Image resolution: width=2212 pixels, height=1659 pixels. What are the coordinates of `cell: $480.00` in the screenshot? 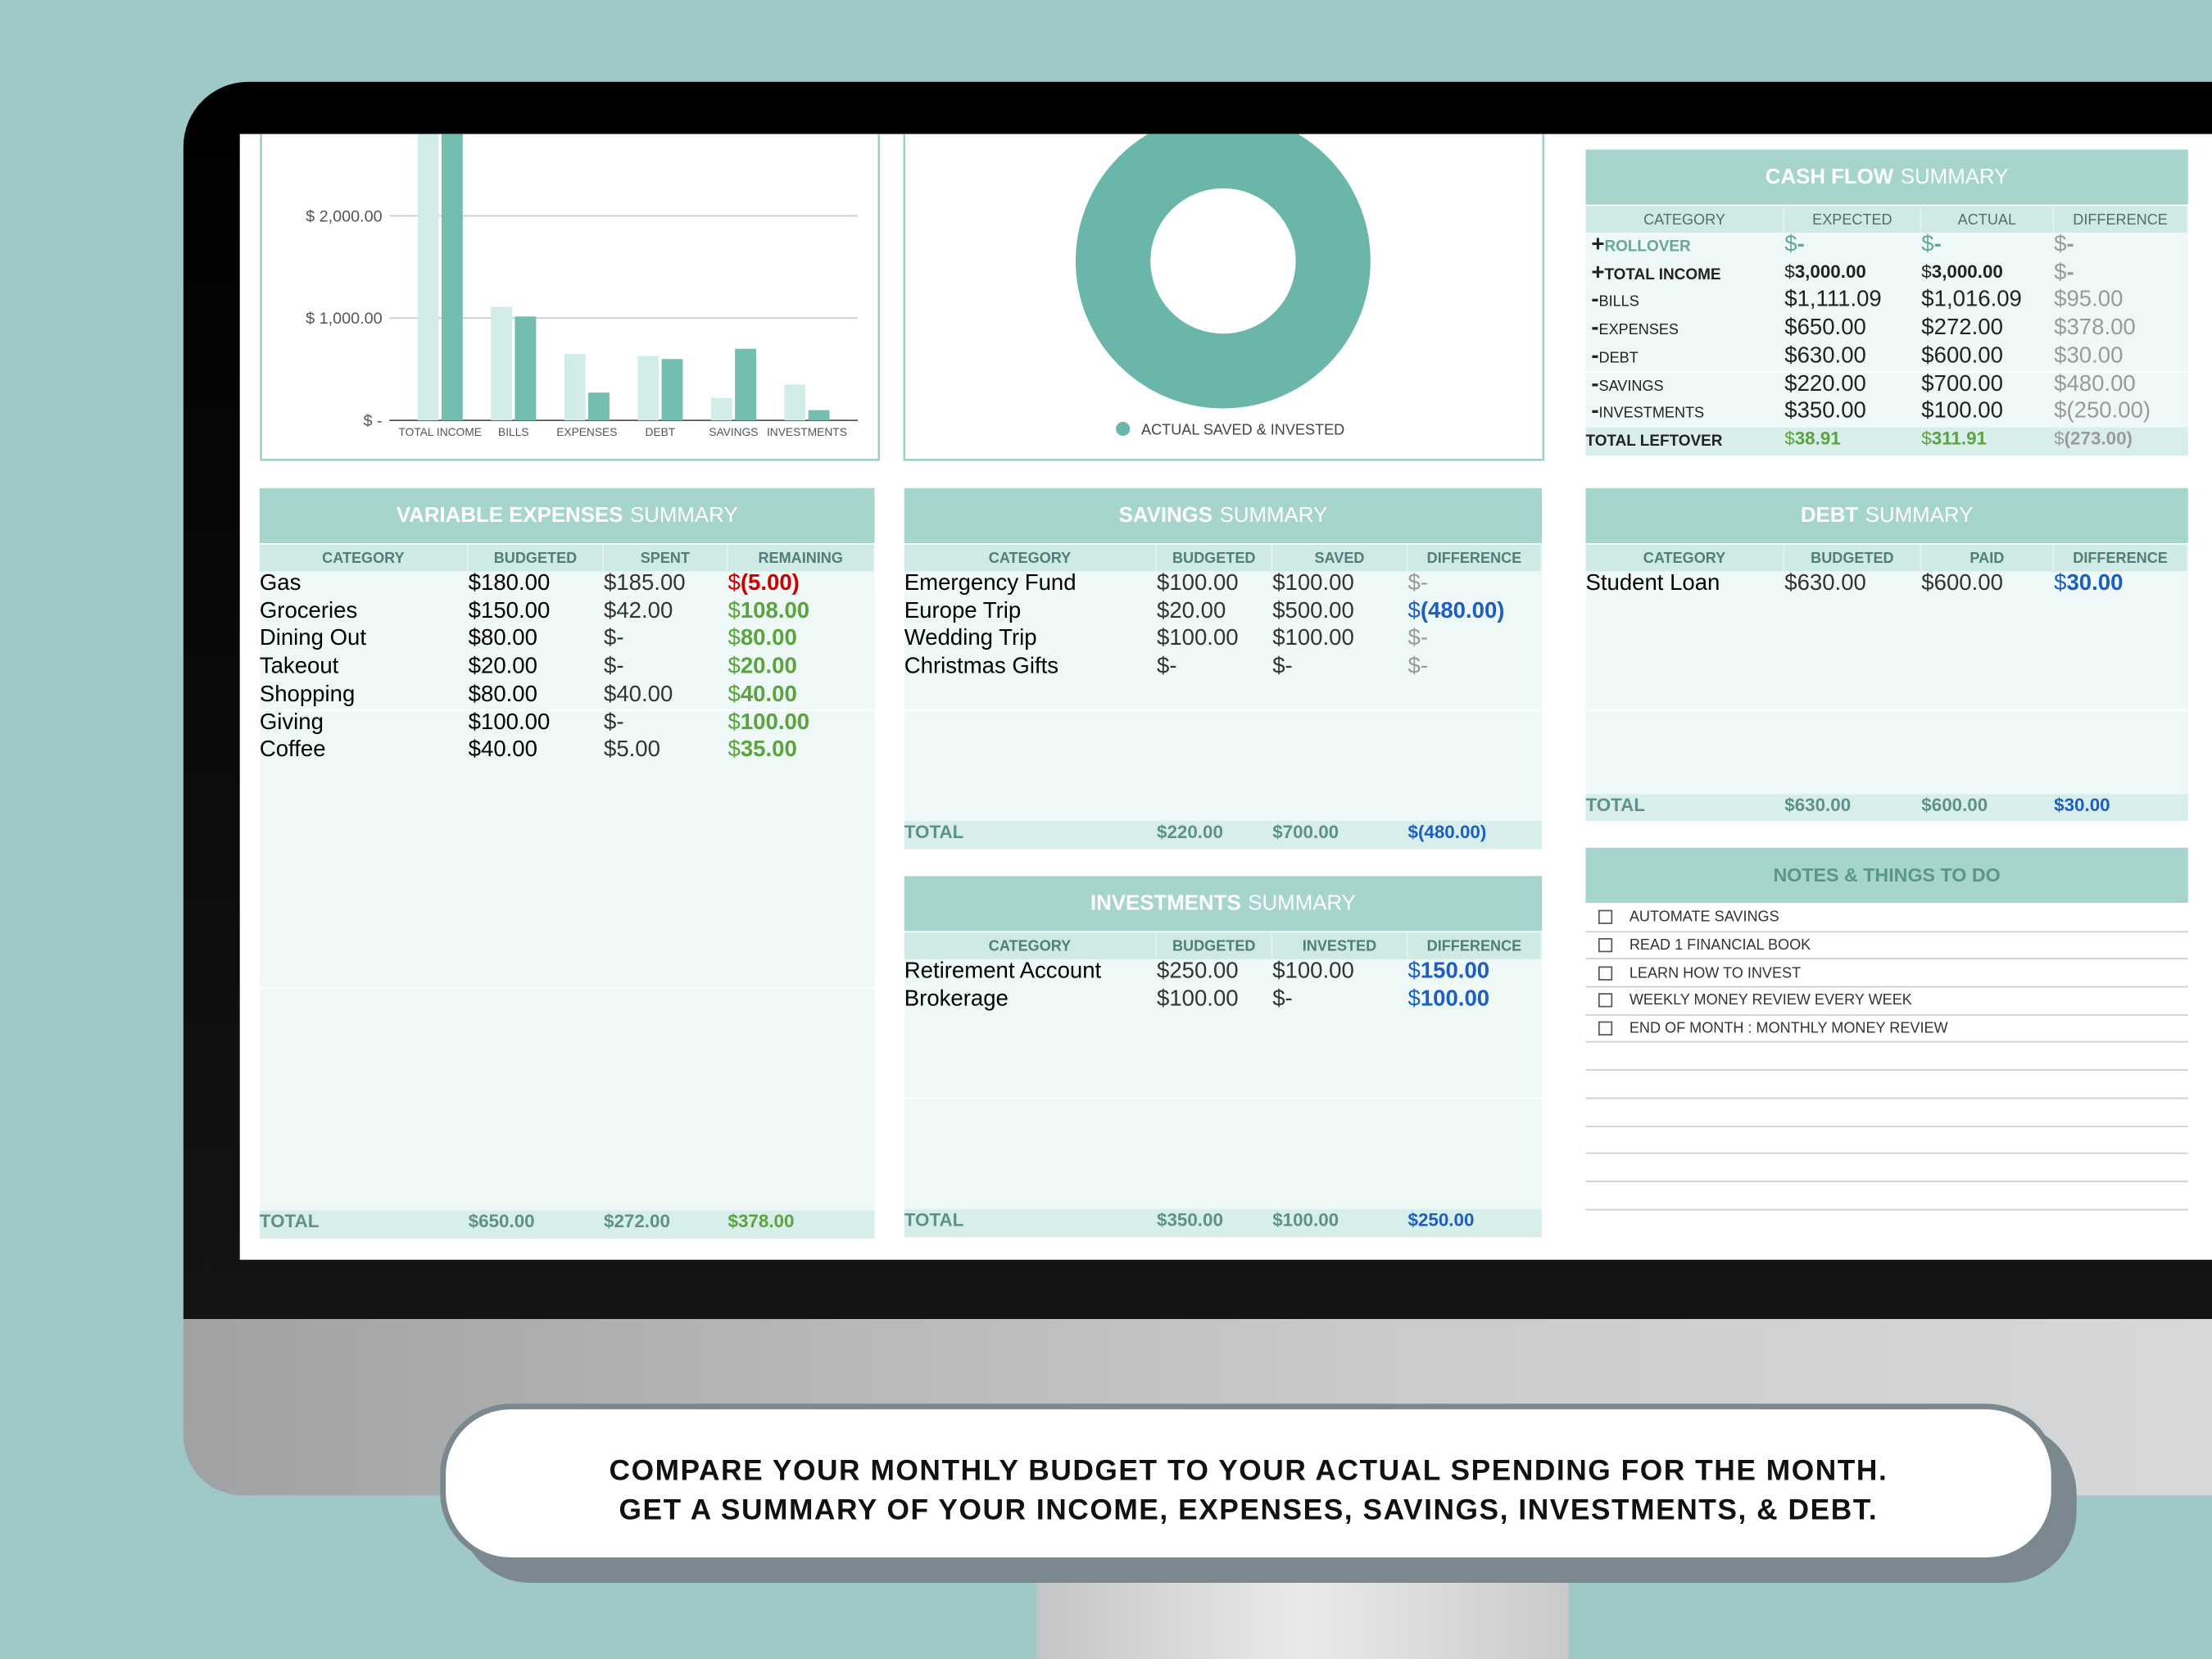 It's located at (2121, 385).